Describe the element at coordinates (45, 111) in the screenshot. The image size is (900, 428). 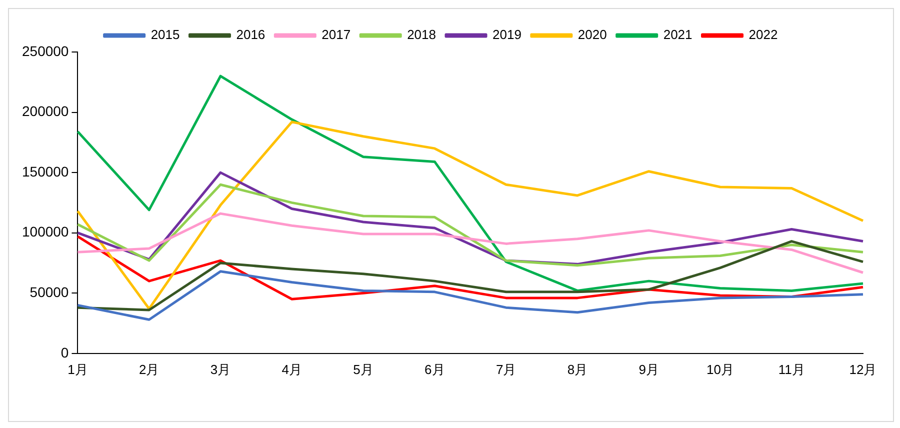
I see `y-tick-label: 200000` at that location.